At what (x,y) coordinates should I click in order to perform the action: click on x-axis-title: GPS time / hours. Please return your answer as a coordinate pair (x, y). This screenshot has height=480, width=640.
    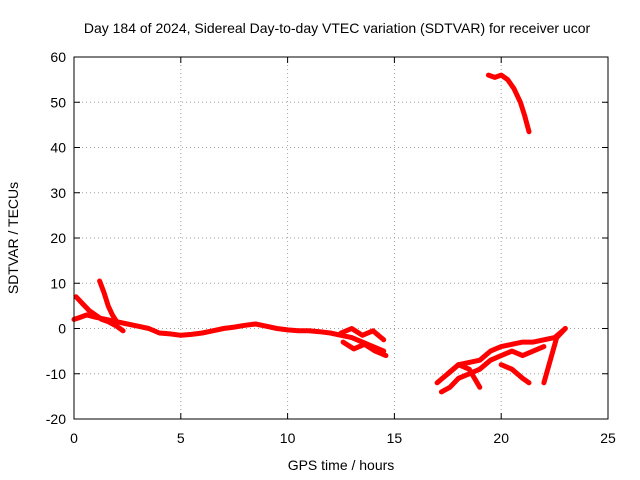
    Looking at the image, I should click on (341, 465).